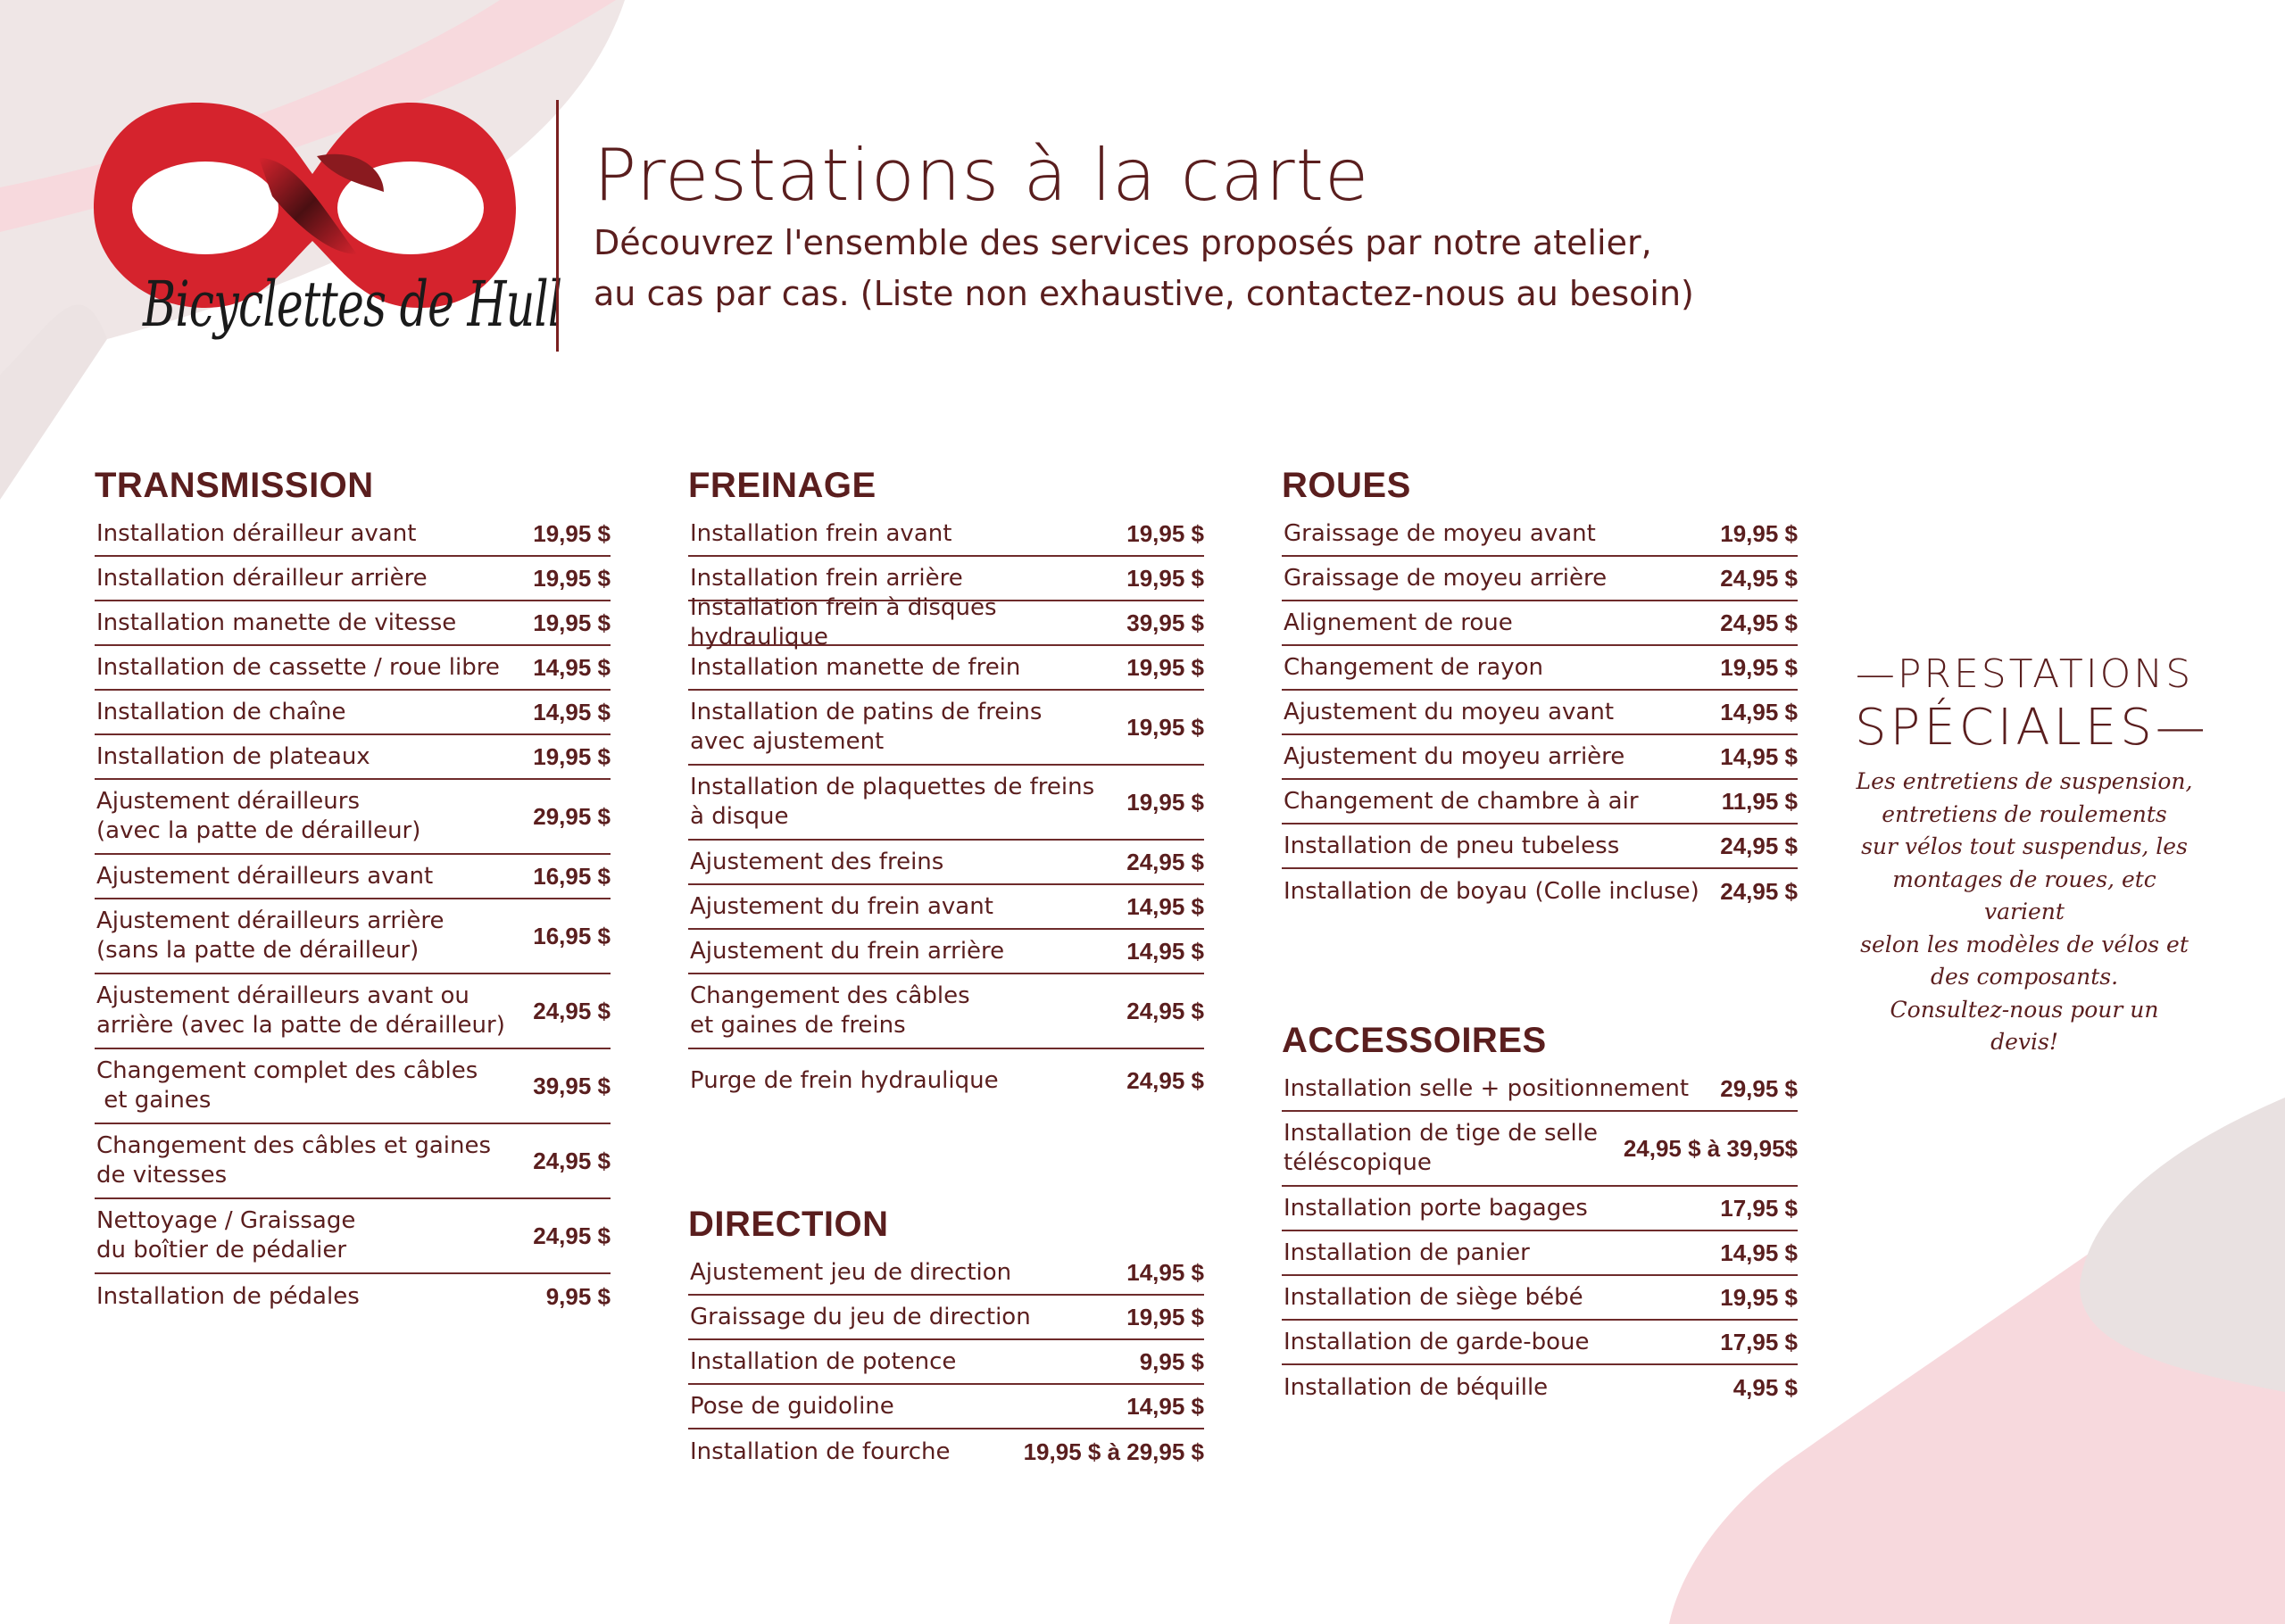 The width and height of the screenshot is (2285, 1624). I want to click on service-label-line: Installation dérailleur arrière, so click(262, 578).